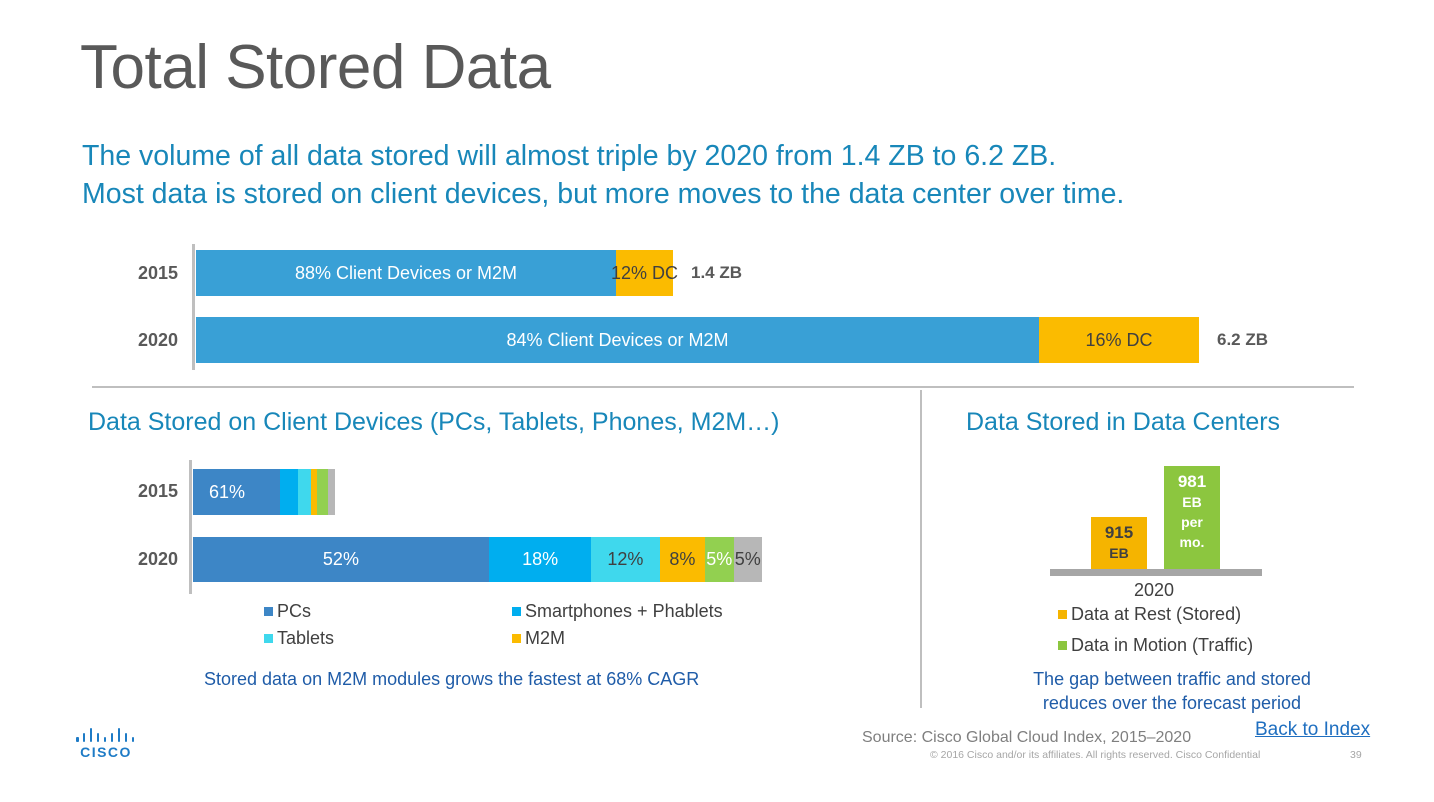 The image size is (1434, 802). Describe the element at coordinates (921, 549) in the screenshot. I see `vertical-divider` at that location.